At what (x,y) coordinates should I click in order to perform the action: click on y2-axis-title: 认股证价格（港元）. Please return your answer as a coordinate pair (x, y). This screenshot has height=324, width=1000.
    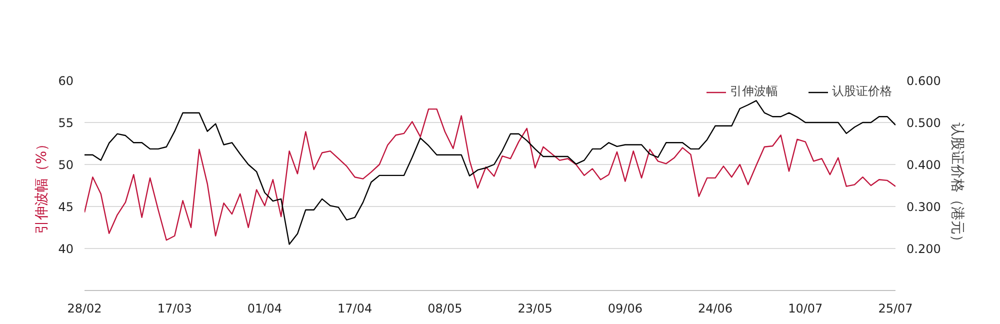
    Looking at the image, I should click on (956, 185).